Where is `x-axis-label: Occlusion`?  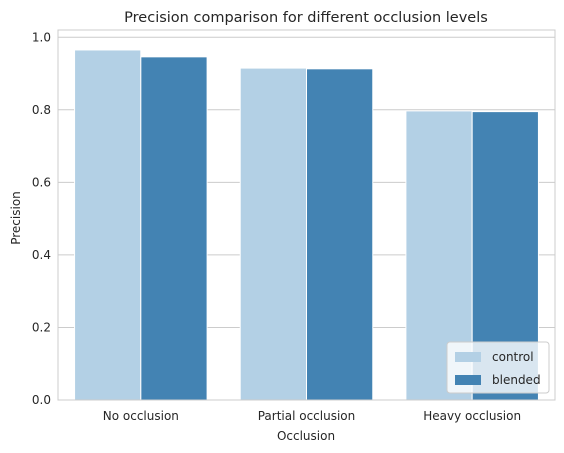 x-axis-label: Occlusion is located at coordinates (306, 436).